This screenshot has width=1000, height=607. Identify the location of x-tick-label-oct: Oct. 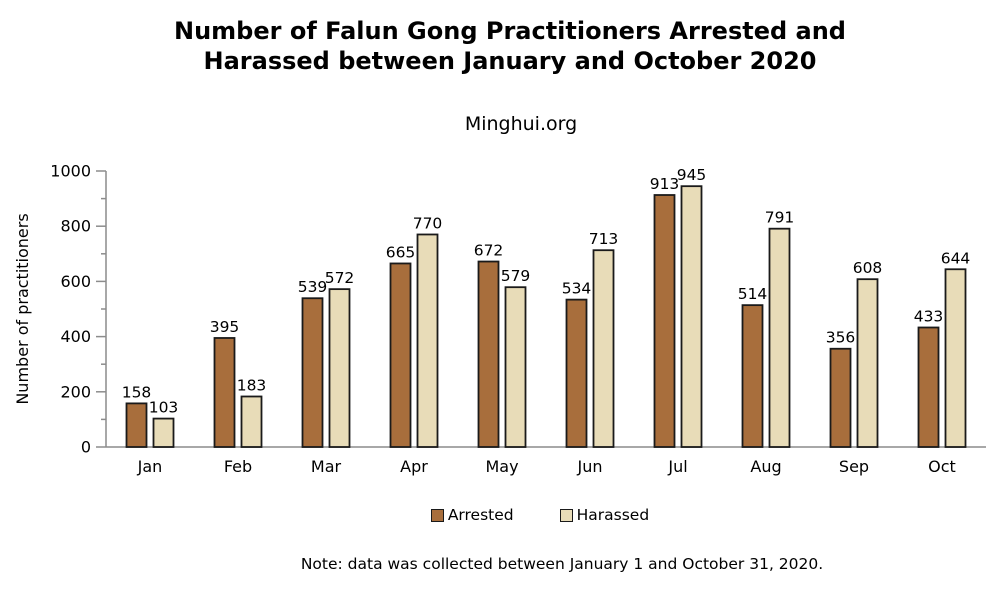
(942, 466).